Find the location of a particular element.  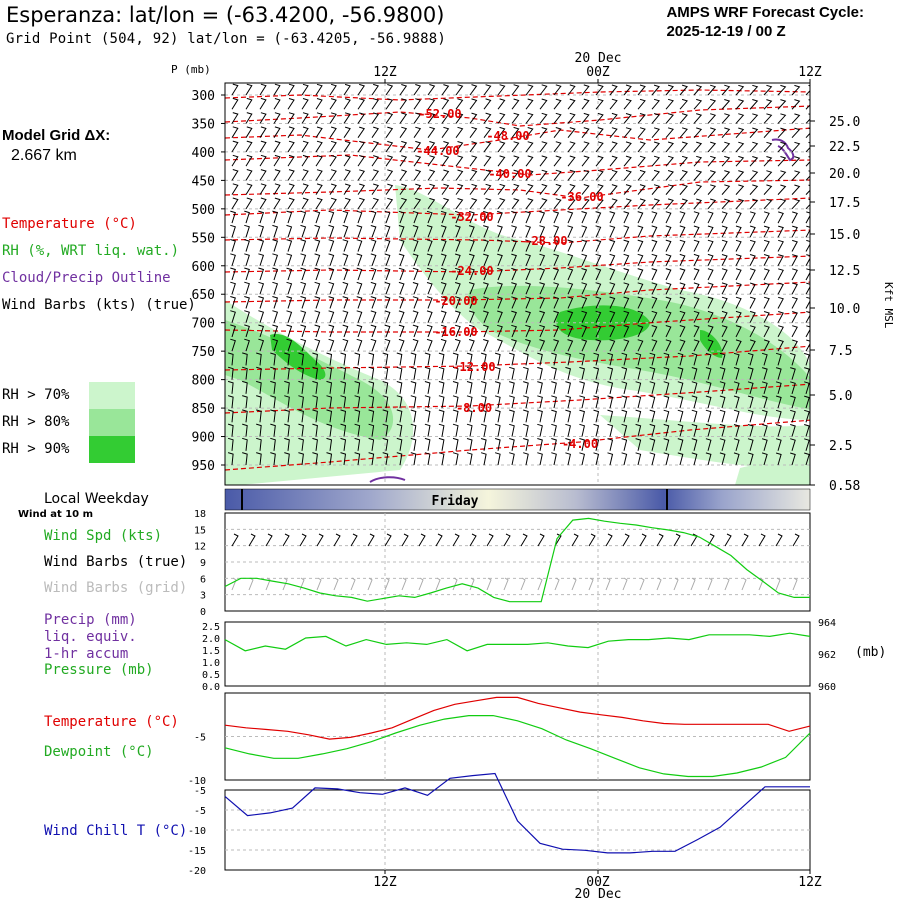

pressure-line is located at coordinates (517, 642).